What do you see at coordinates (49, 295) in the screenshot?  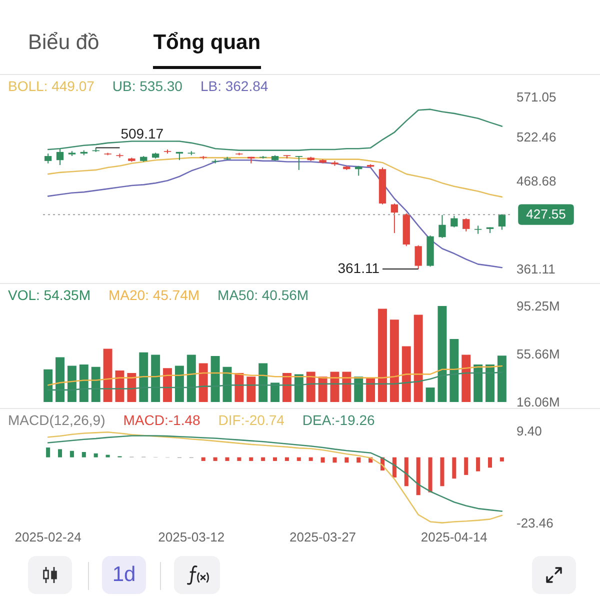 I see `text: VOL: 54.35M` at bounding box center [49, 295].